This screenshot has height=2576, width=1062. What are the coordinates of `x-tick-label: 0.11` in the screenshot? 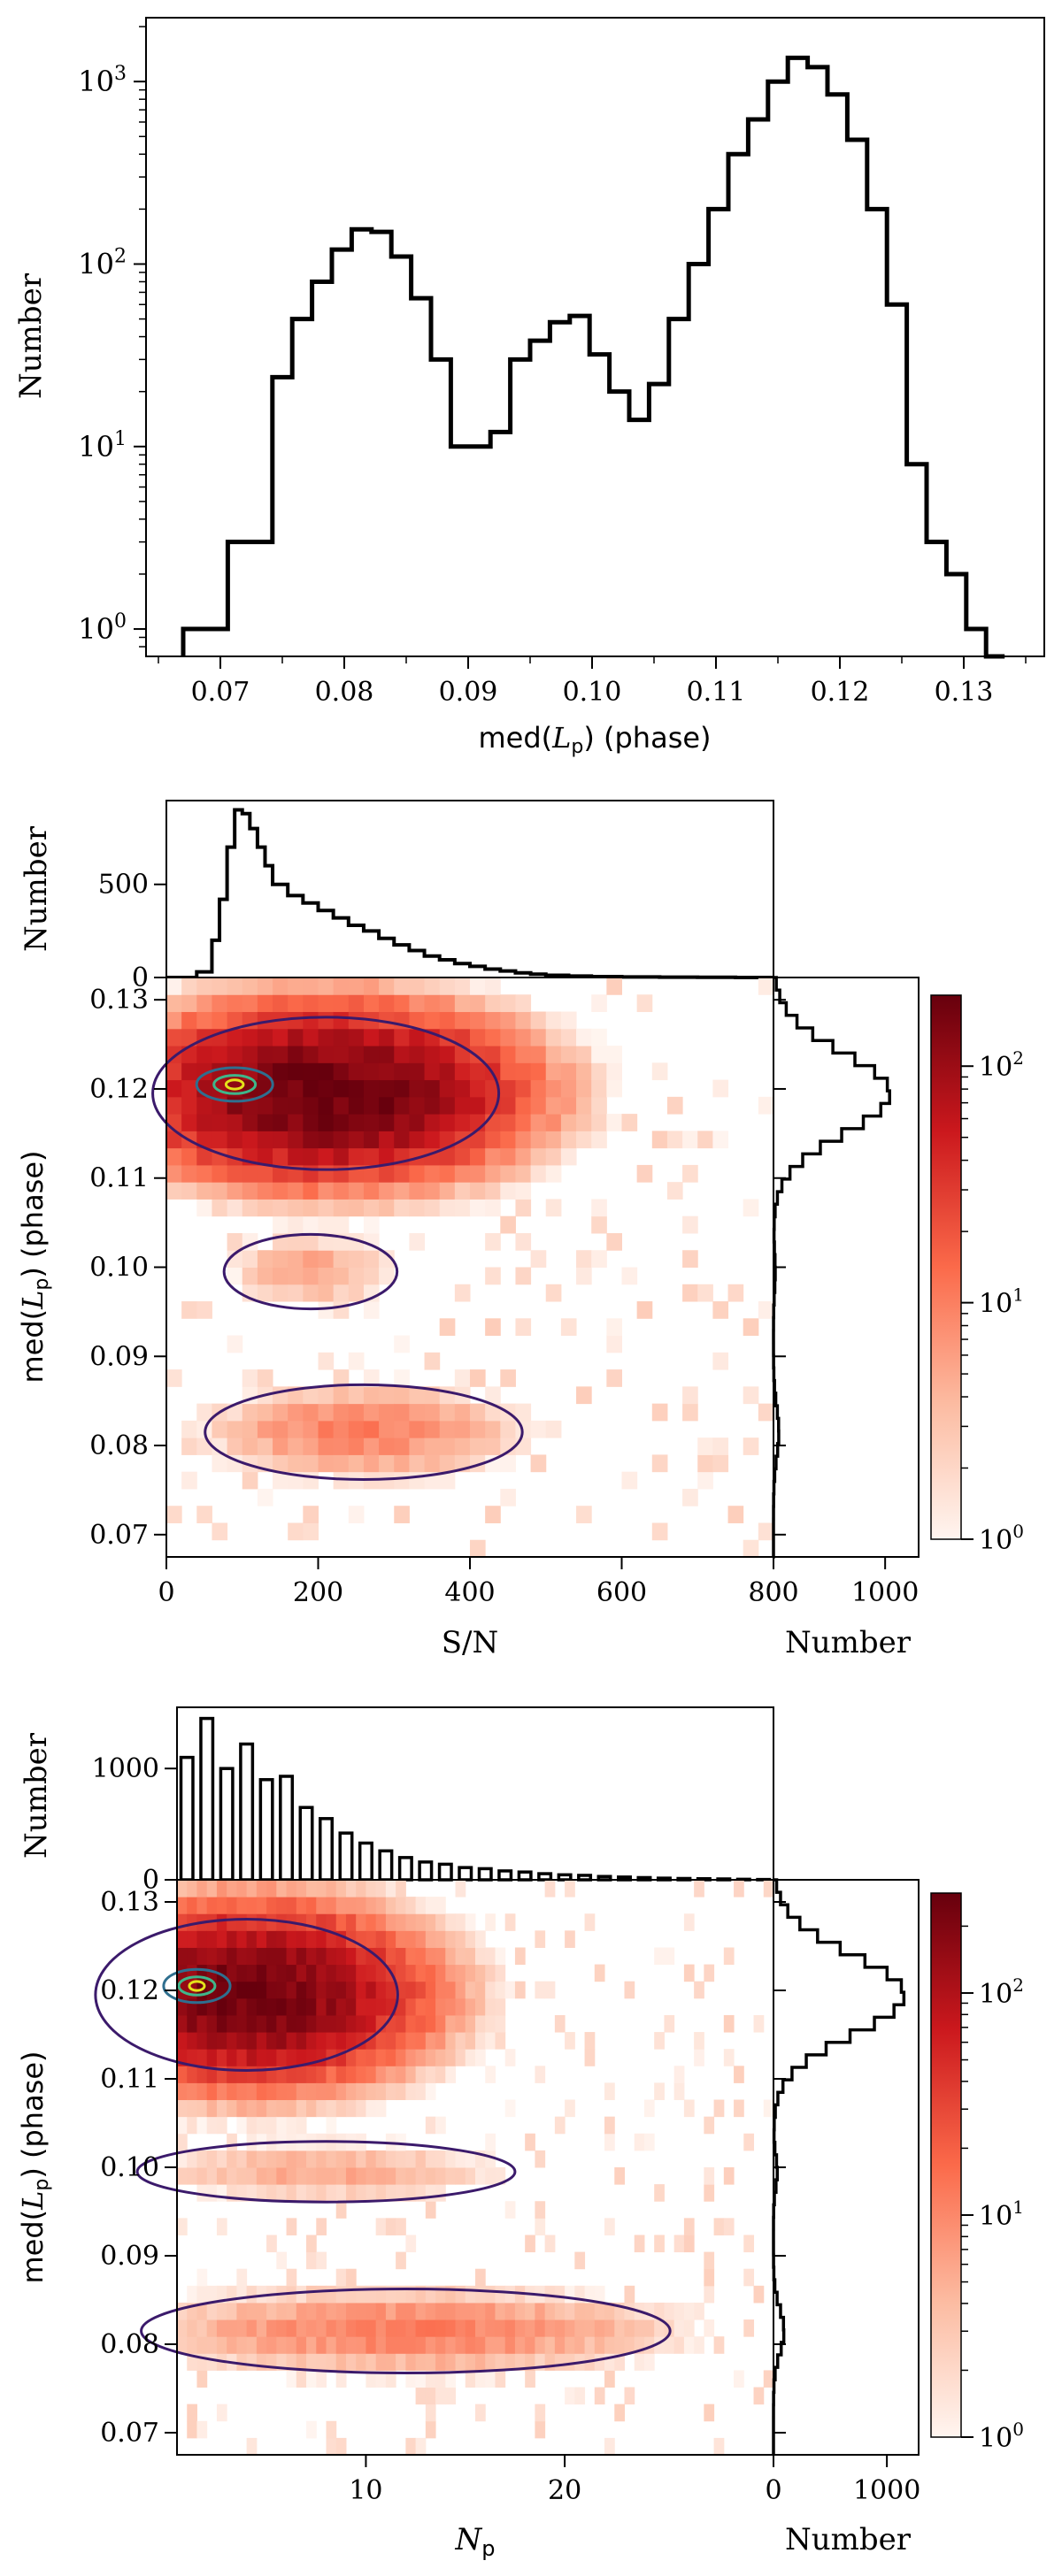 It's located at (716, 692).